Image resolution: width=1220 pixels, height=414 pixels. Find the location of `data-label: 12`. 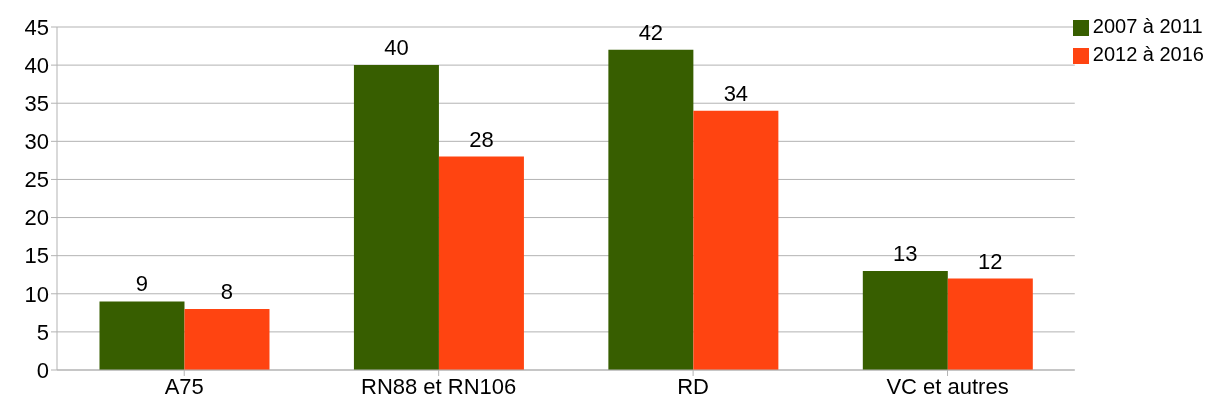

data-label: 12 is located at coordinates (990, 261).